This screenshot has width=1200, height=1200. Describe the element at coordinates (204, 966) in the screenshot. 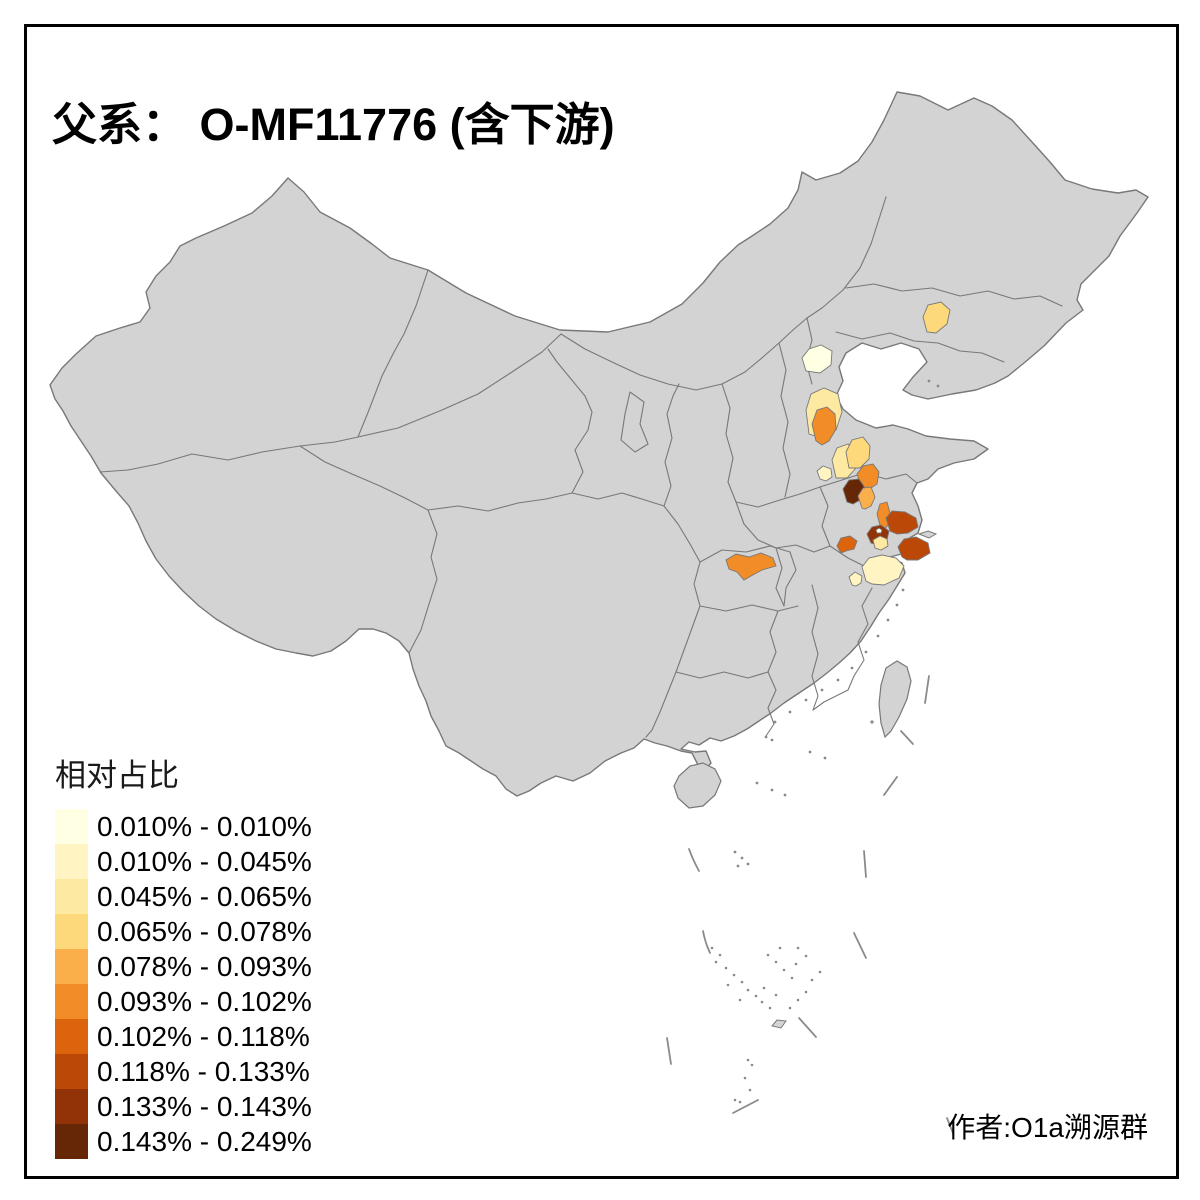

I see `legend-label: 0.078% - 0.093%` at that location.